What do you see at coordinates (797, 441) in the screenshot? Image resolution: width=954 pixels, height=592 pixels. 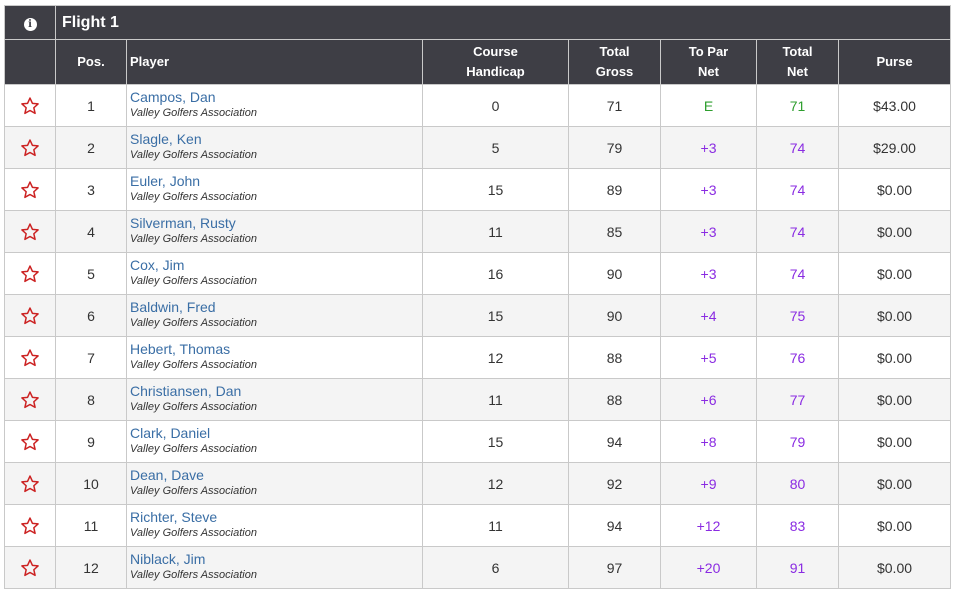 I see `net-cell: 79` at bounding box center [797, 441].